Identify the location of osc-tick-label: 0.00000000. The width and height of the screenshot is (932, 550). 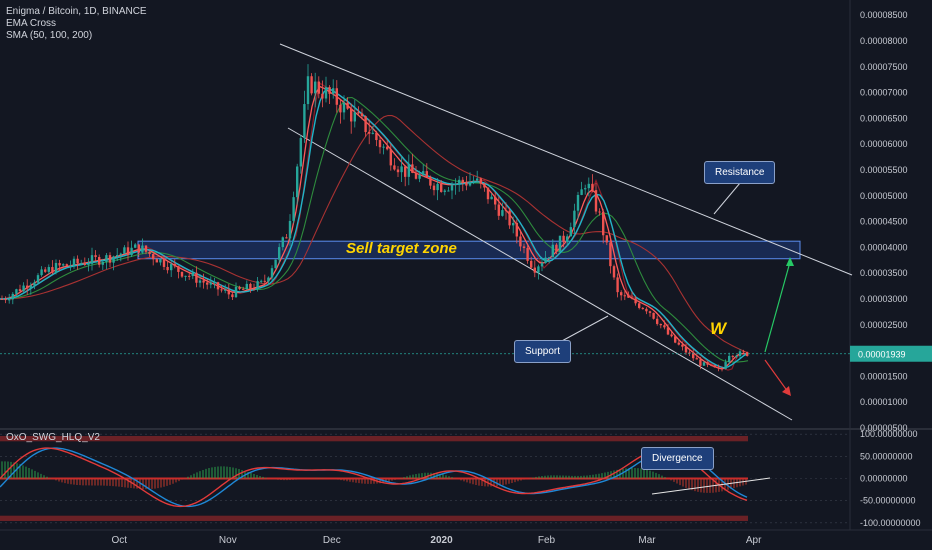
(884, 479).